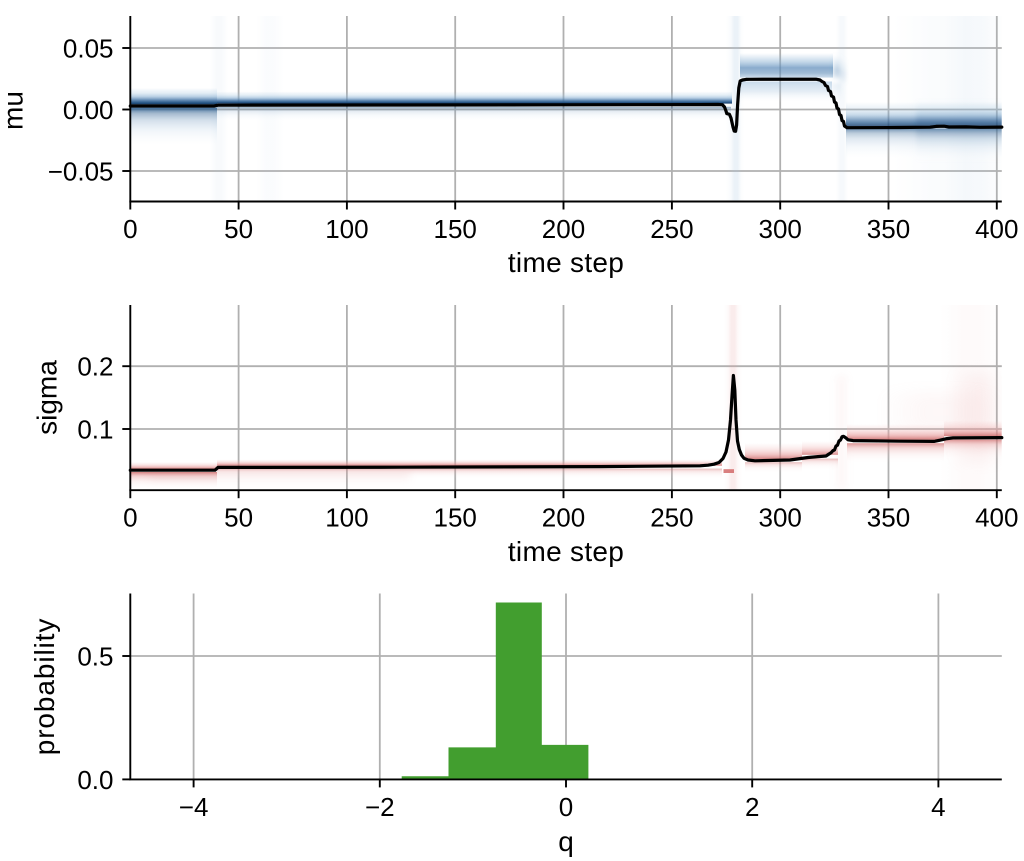  What do you see at coordinates (88, 110) in the screenshot?
I see `svg-text: 0.00` at bounding box center [88, 110].